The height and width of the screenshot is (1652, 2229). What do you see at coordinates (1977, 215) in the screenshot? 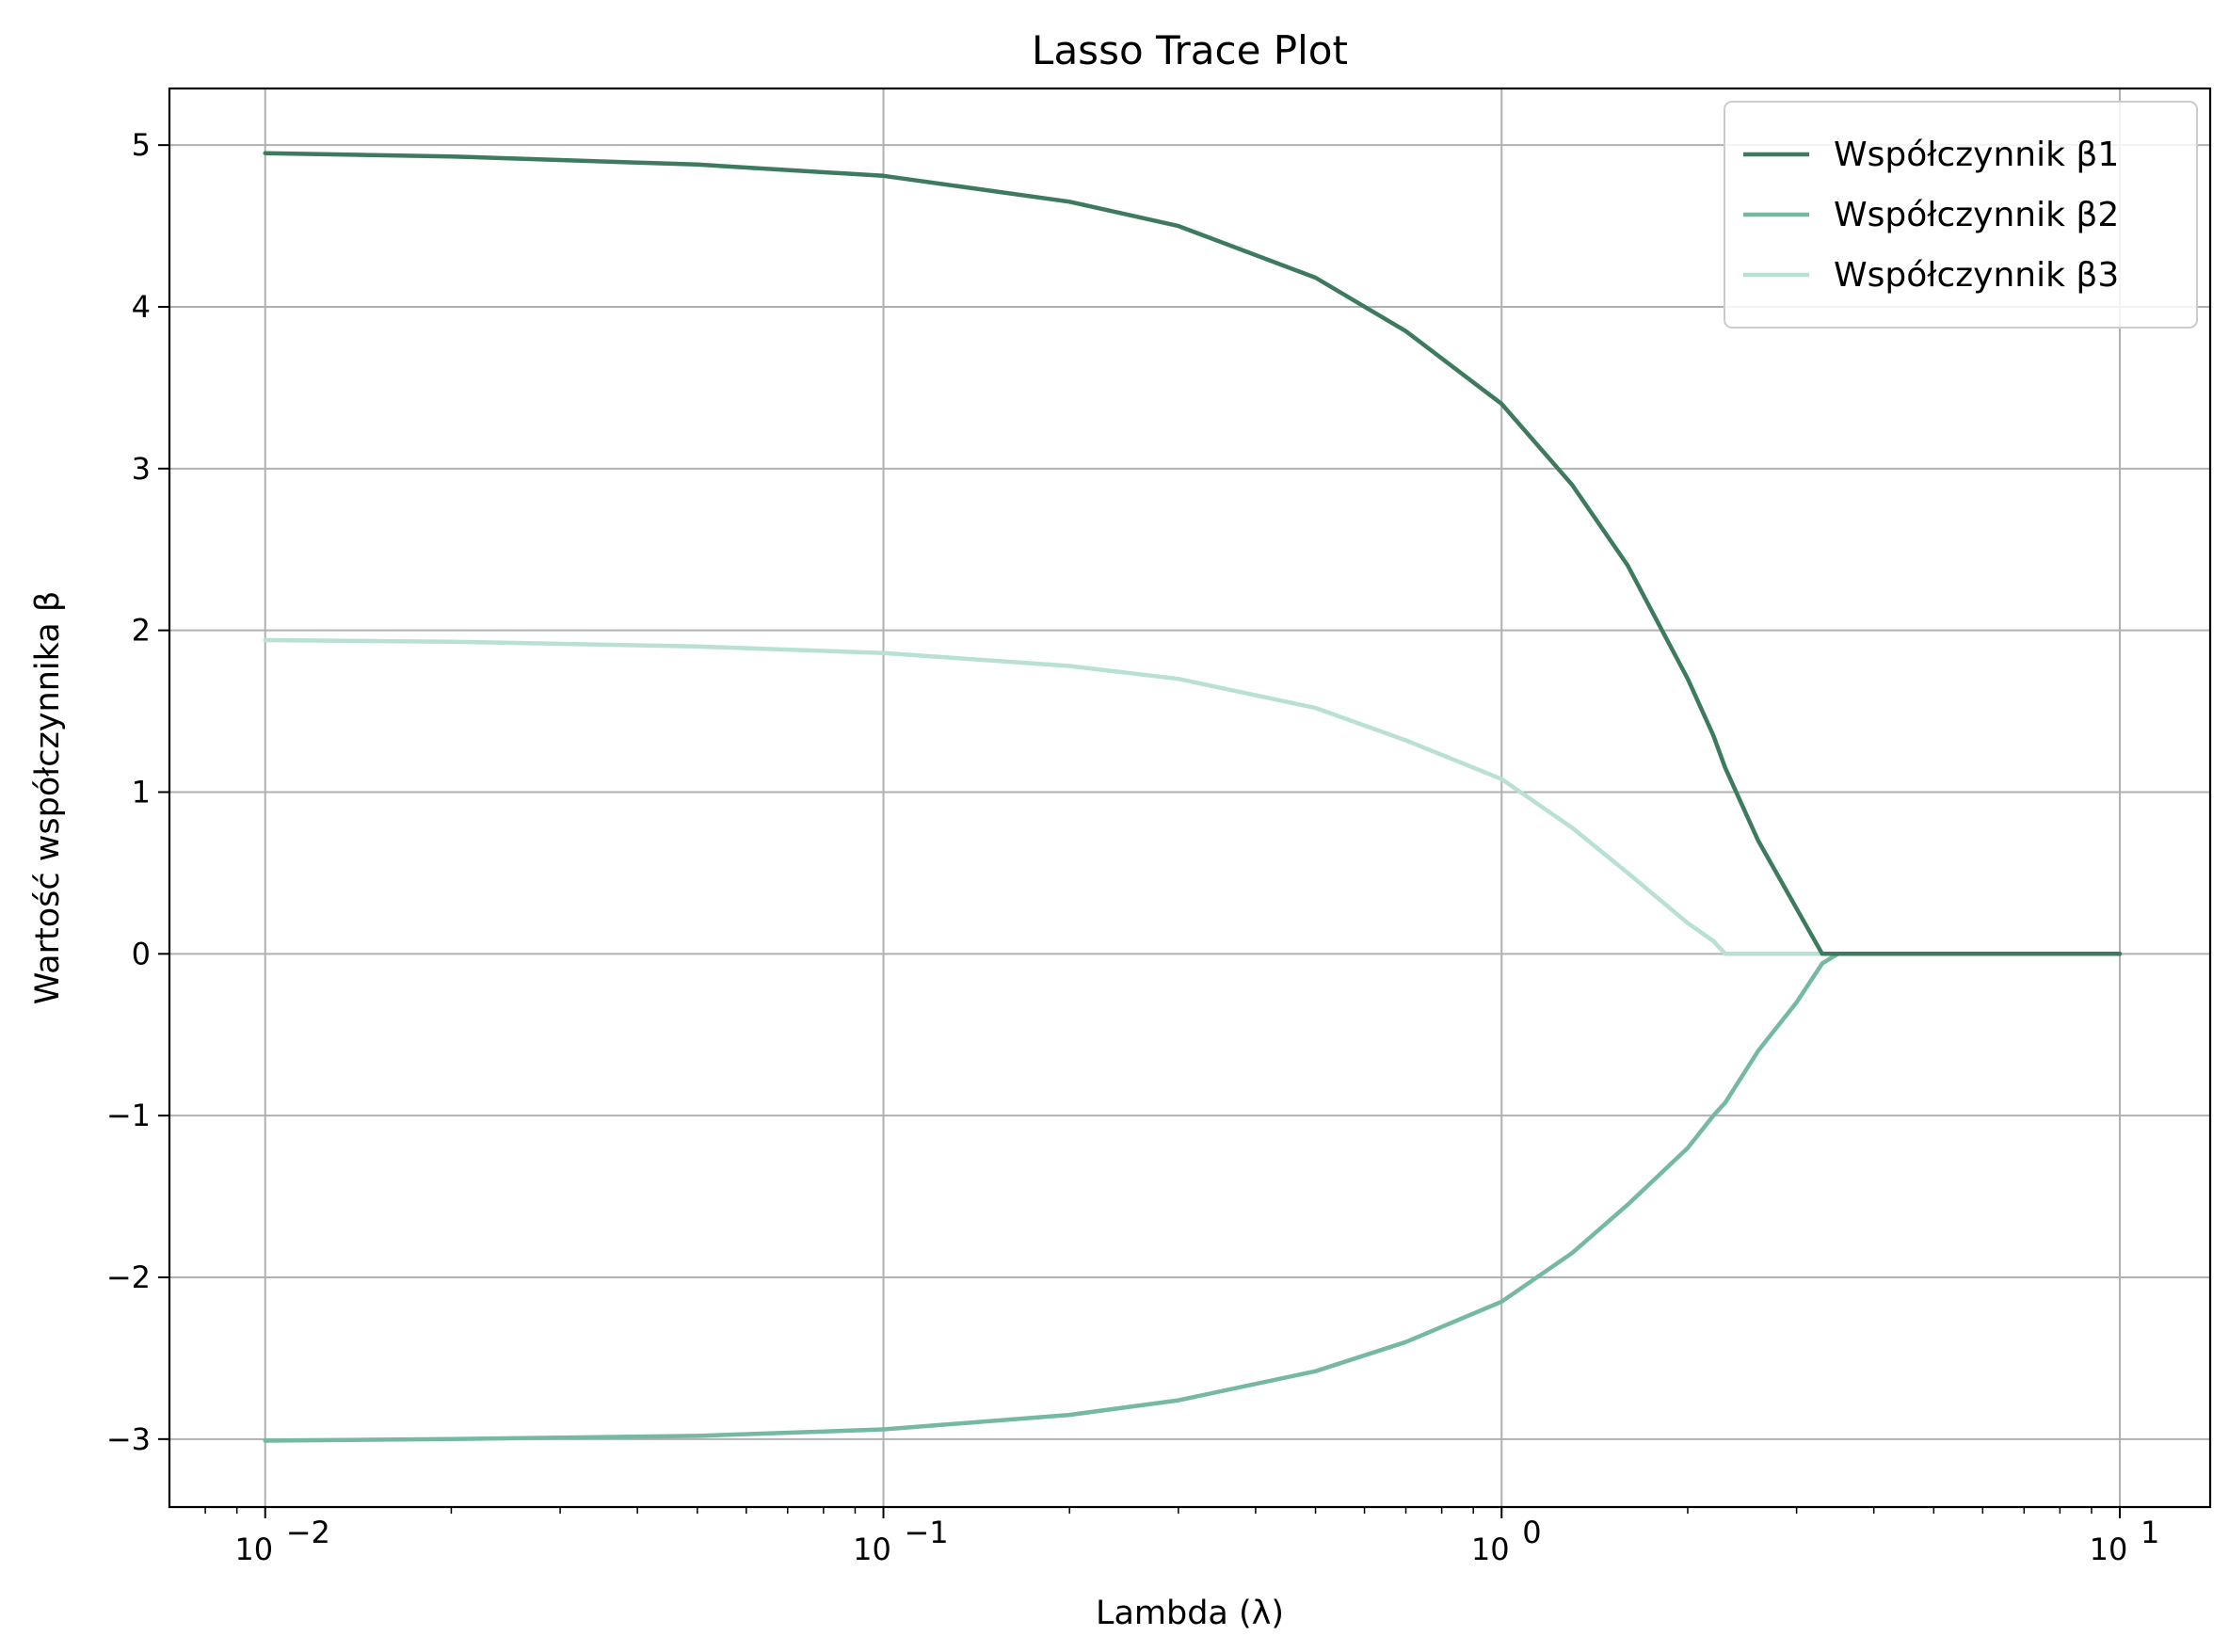
I see `legend-label-beta2: Współczynnik β2` at bounding box center [1977, 215].